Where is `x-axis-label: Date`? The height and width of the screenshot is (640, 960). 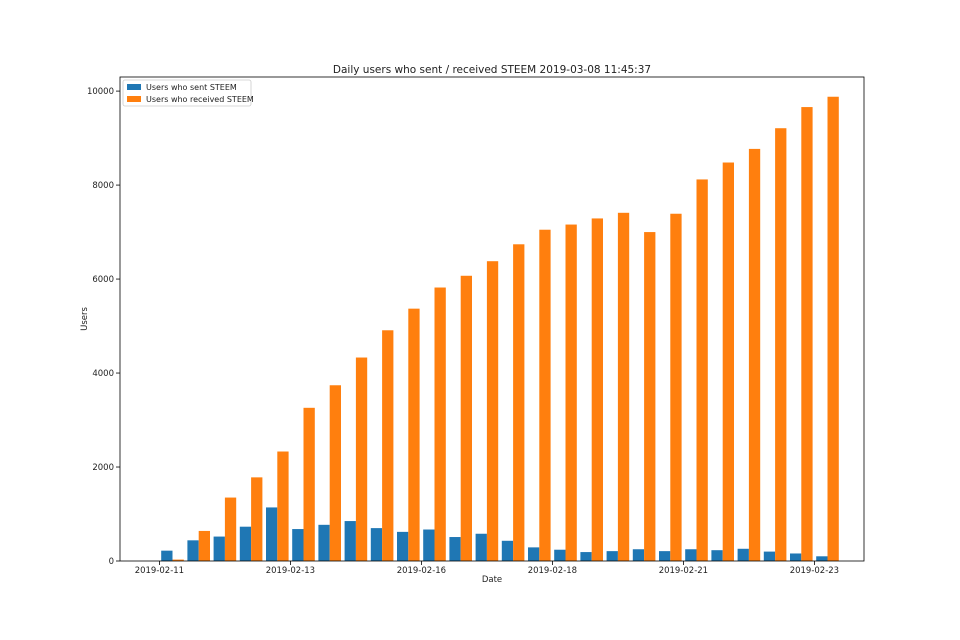 x-axis-label: Date is located at coordinates (492, 580).